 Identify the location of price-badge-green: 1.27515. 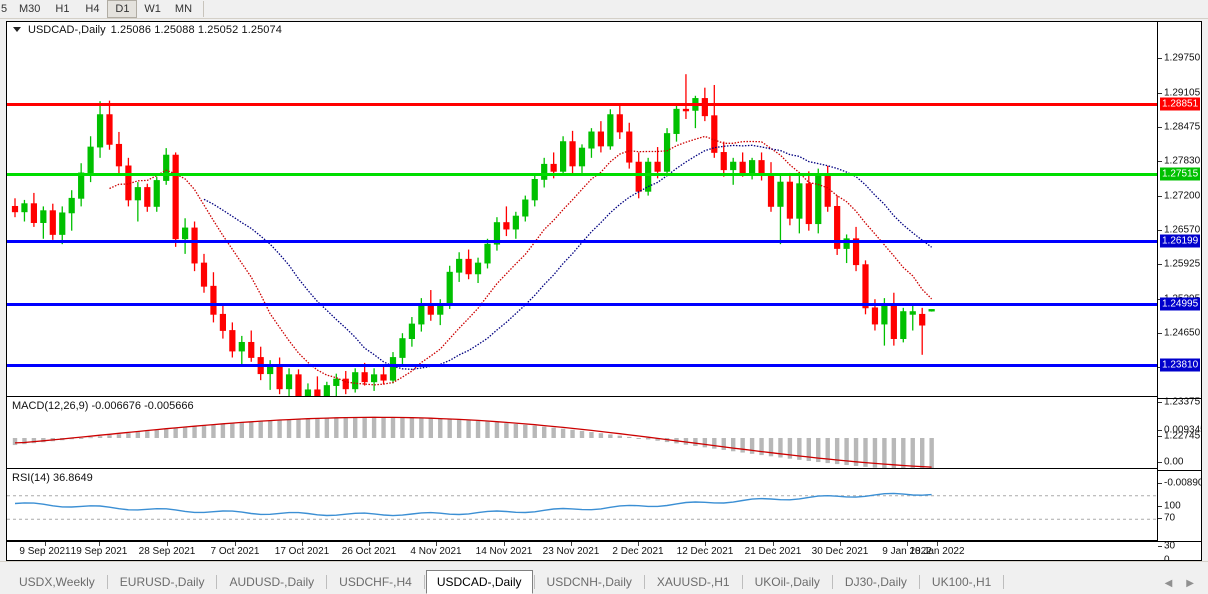
(1180, 174).